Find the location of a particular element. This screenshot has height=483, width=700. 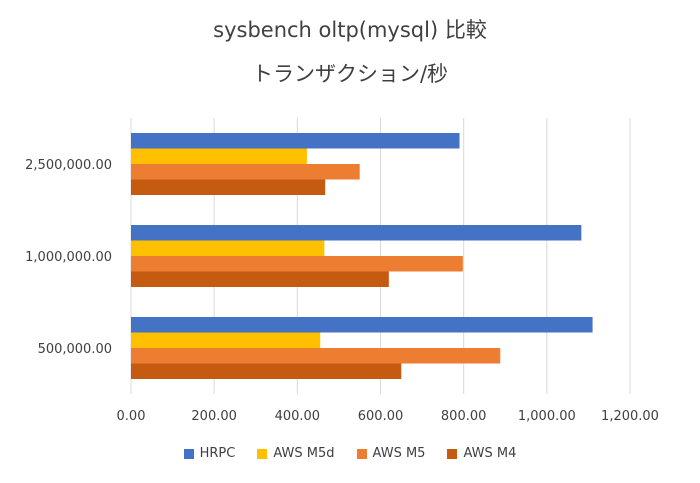

y-category-label: 2,500,000.00 is located at coordinates (68, 165).